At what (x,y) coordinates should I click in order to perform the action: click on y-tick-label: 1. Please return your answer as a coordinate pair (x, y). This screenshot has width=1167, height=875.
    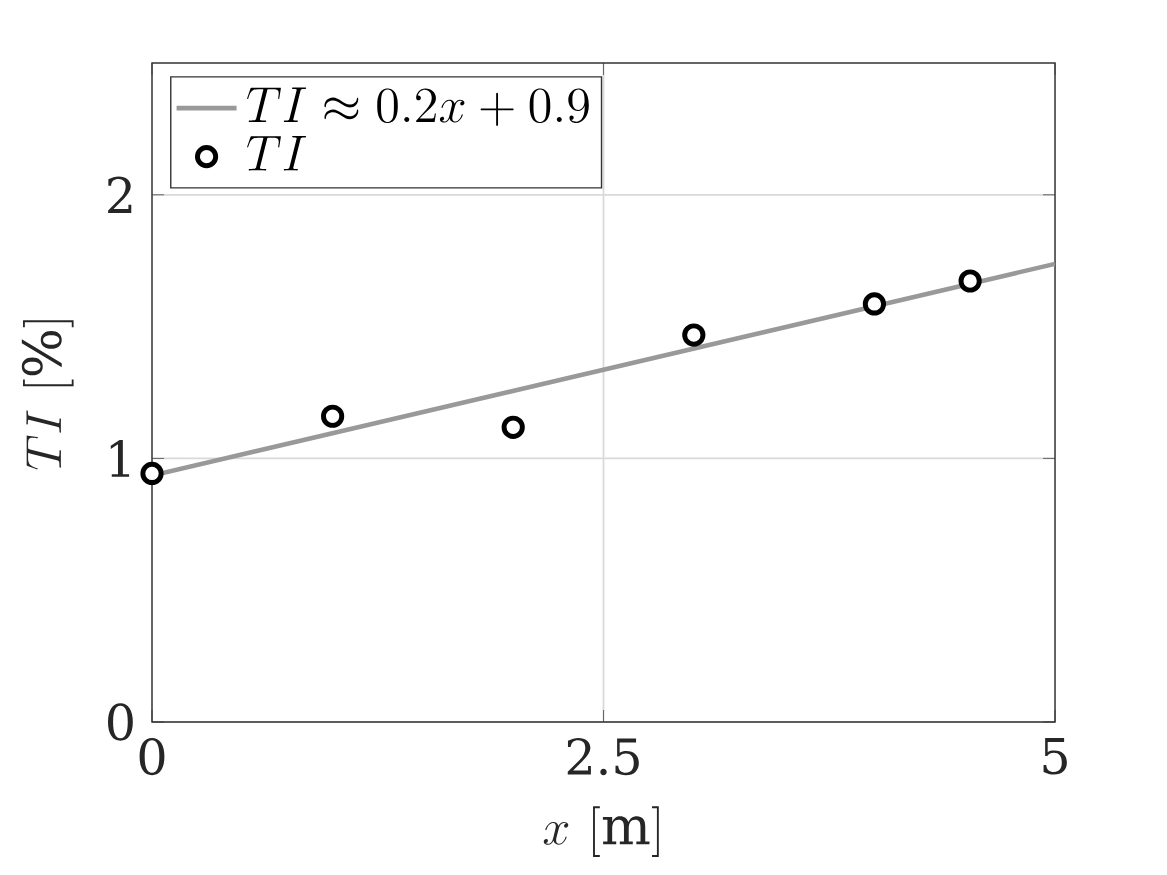
    Looking at the image, I should click on (120, 458).